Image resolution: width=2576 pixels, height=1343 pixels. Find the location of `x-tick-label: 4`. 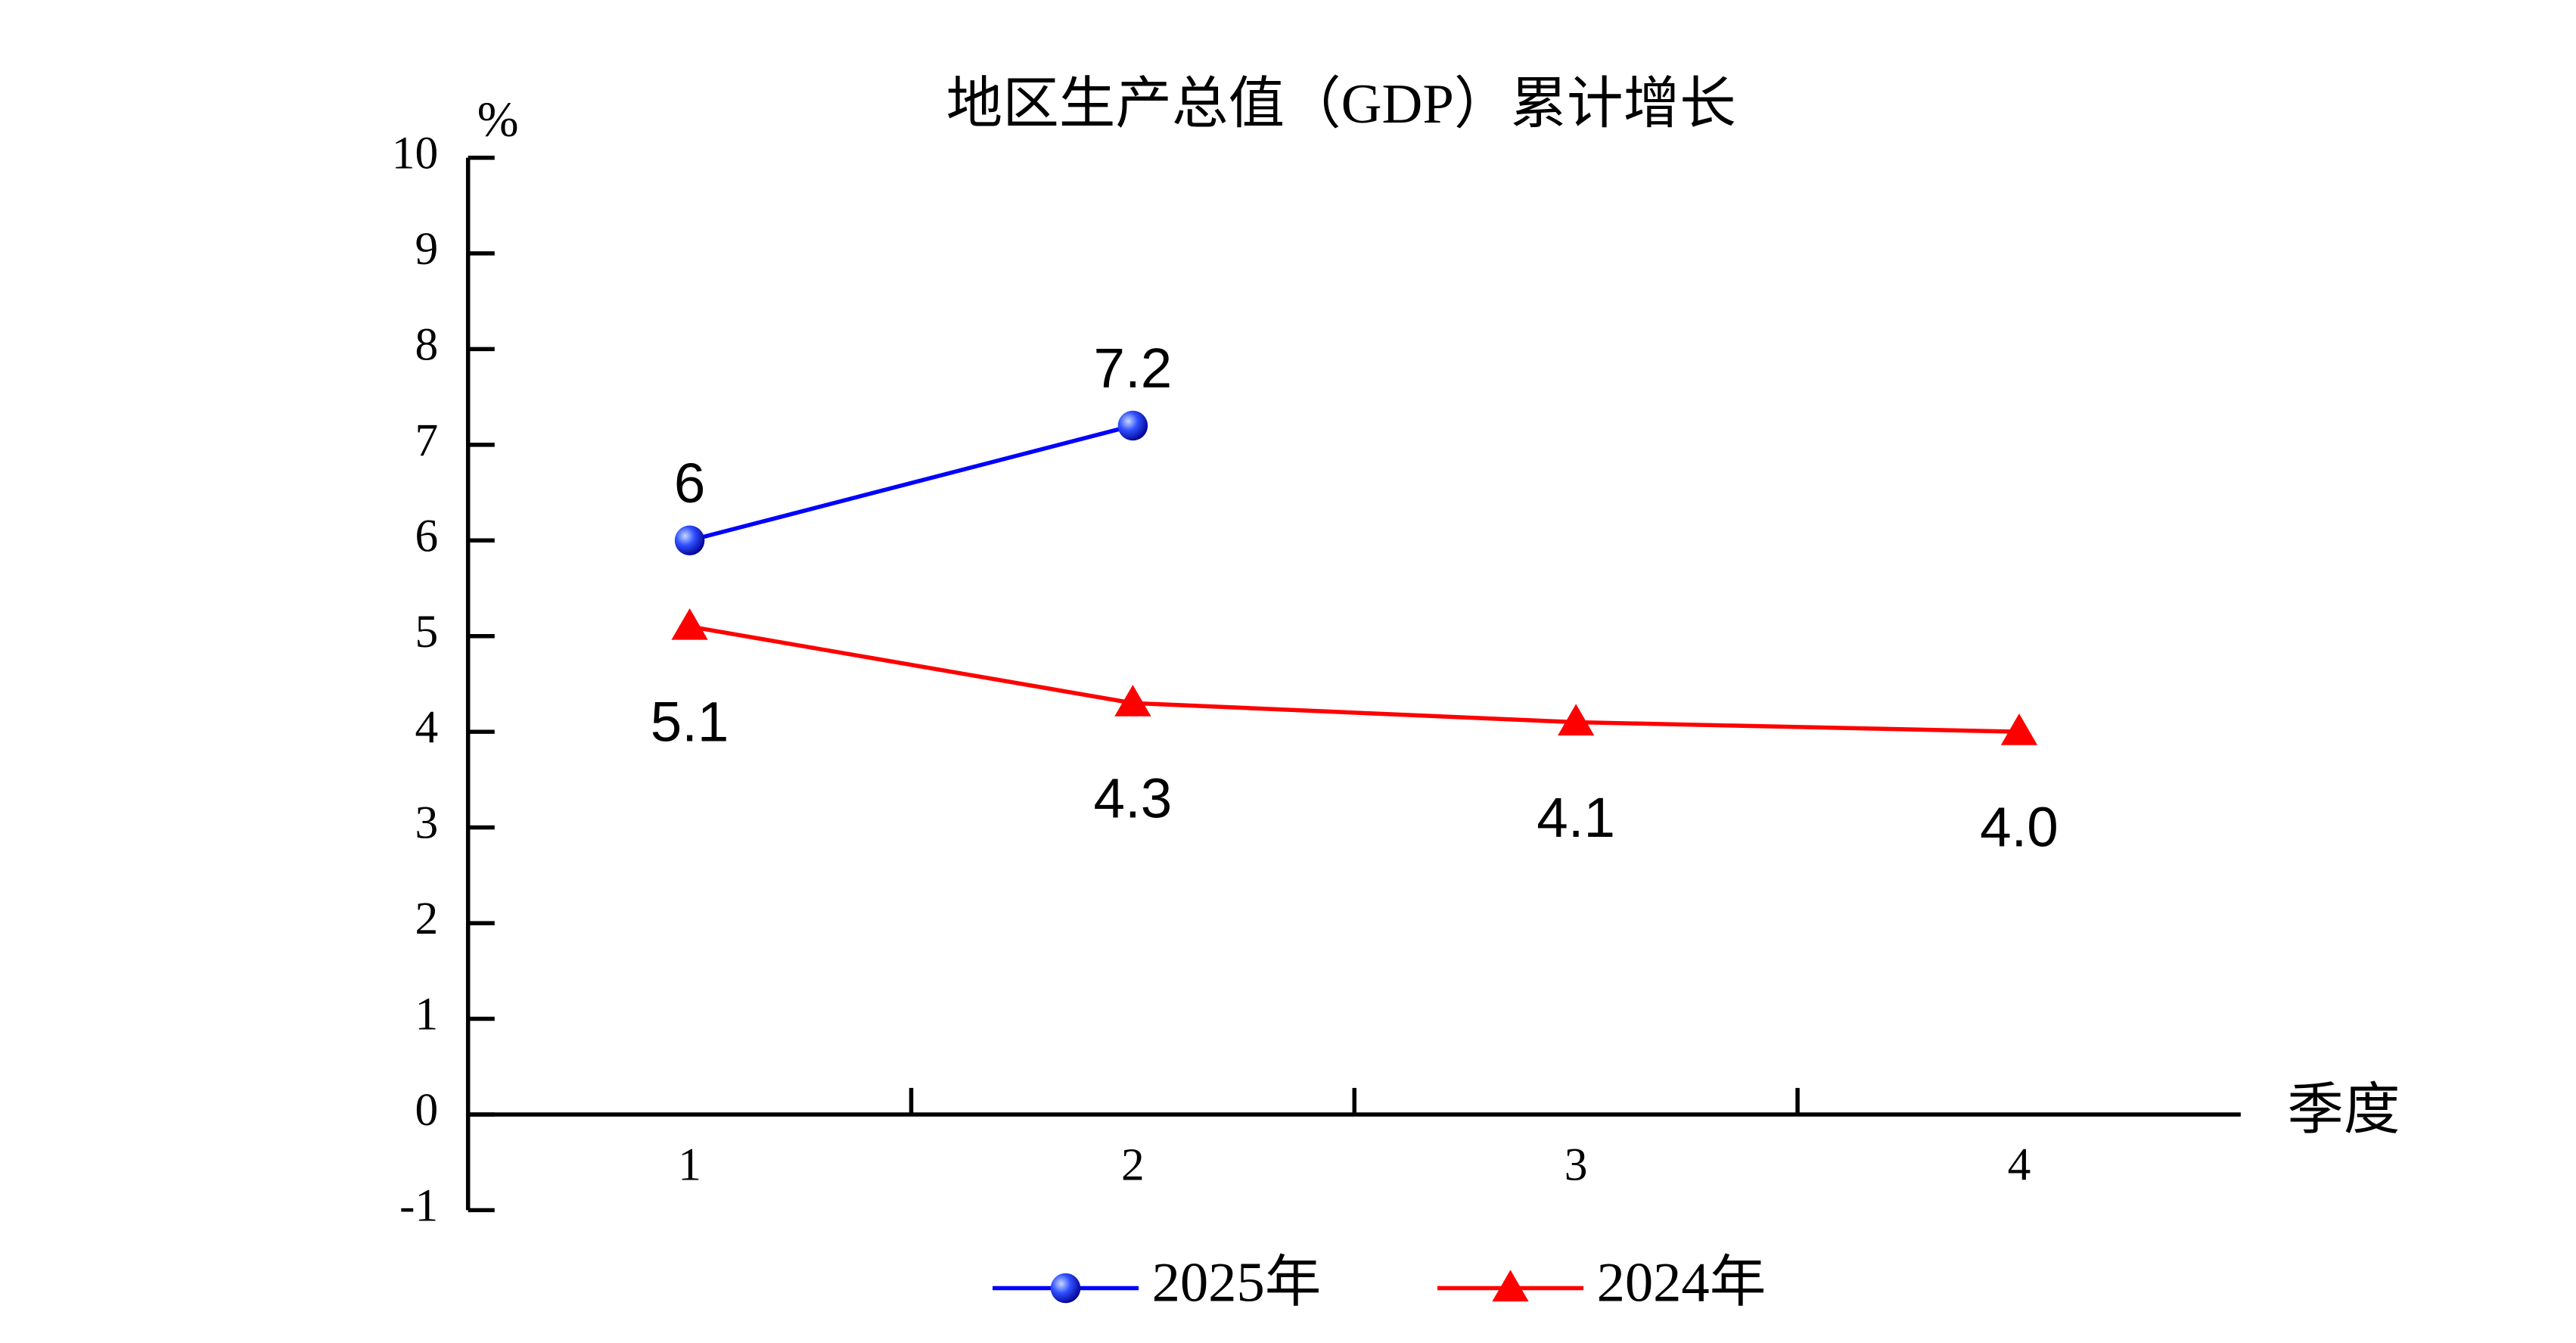

x-tick-label: 4 is located at coordinates (2019, 1164).